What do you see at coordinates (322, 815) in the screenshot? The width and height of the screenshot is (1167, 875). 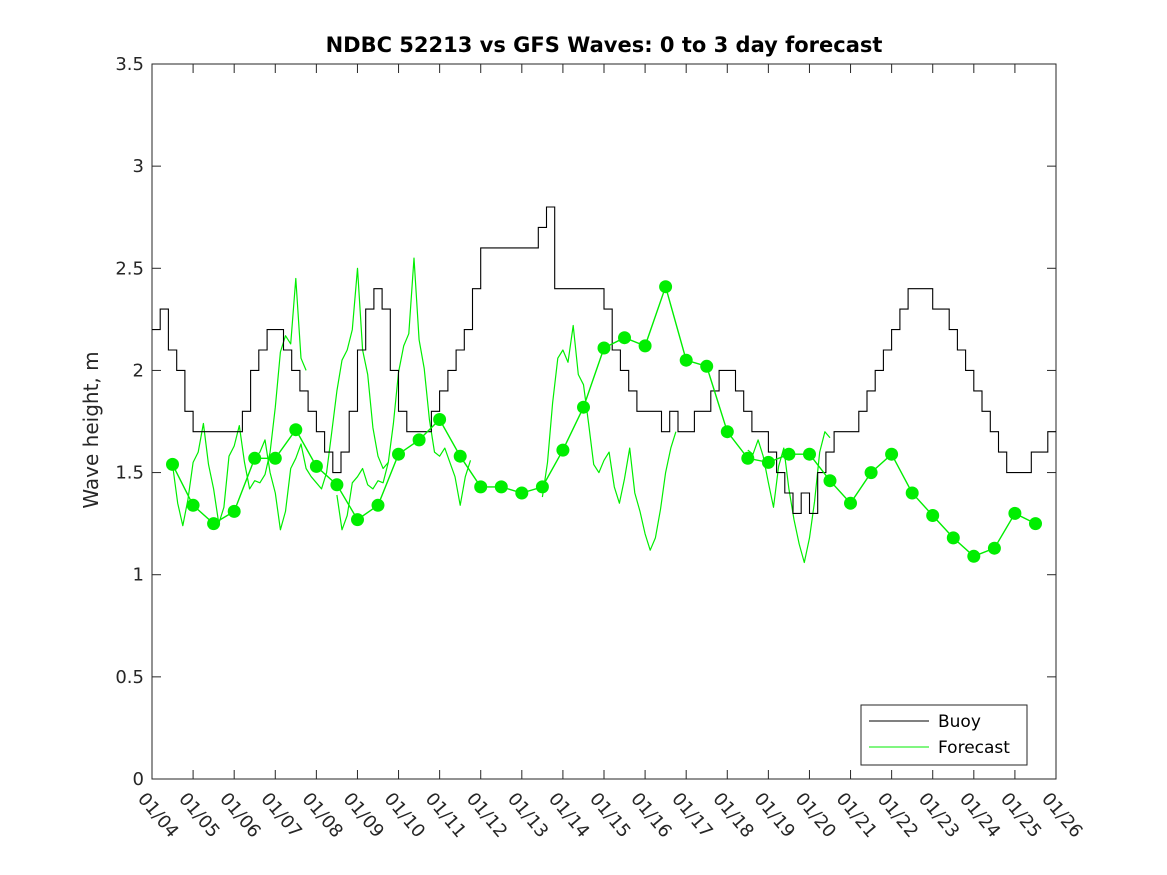 I see `x-tick-label: 01/08` at bounding box center [322, 815].